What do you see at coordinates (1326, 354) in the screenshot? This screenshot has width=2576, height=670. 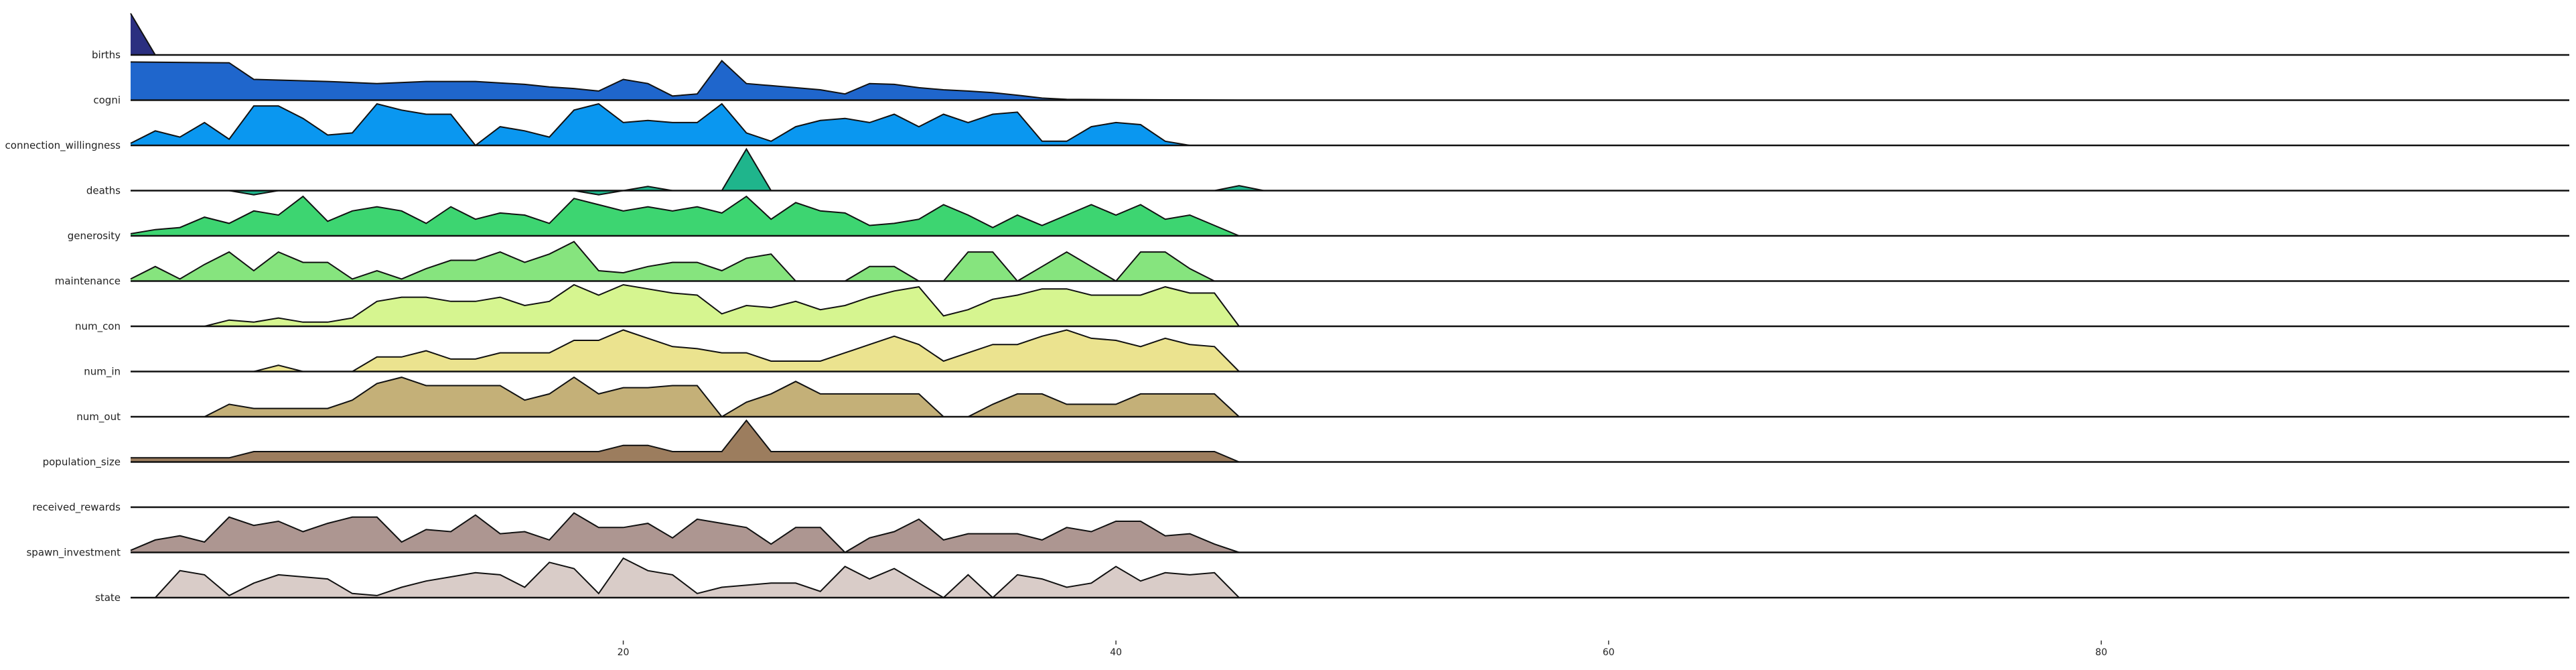 I see `ridge-num-in: num_in` at bounding box center [1326, 354].